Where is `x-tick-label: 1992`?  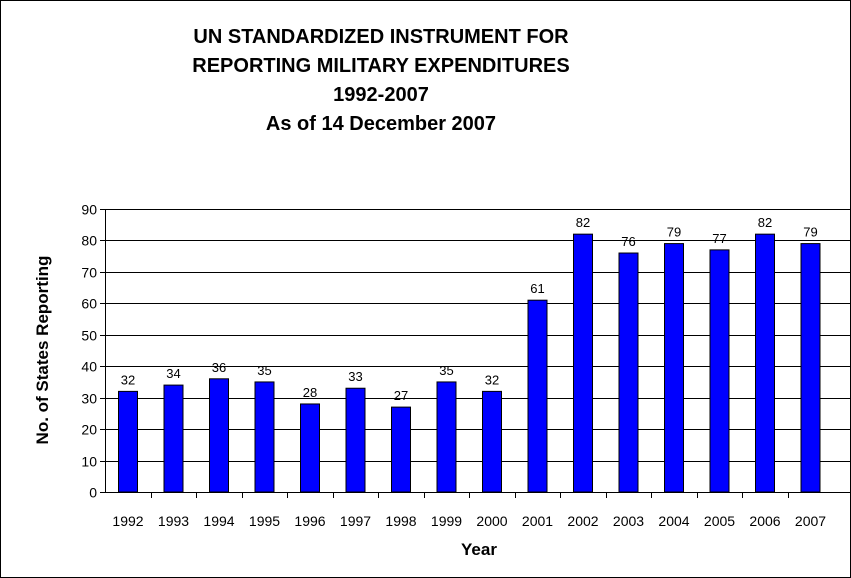 x-tick-label: 1992 is located at coordinates (127, 521).